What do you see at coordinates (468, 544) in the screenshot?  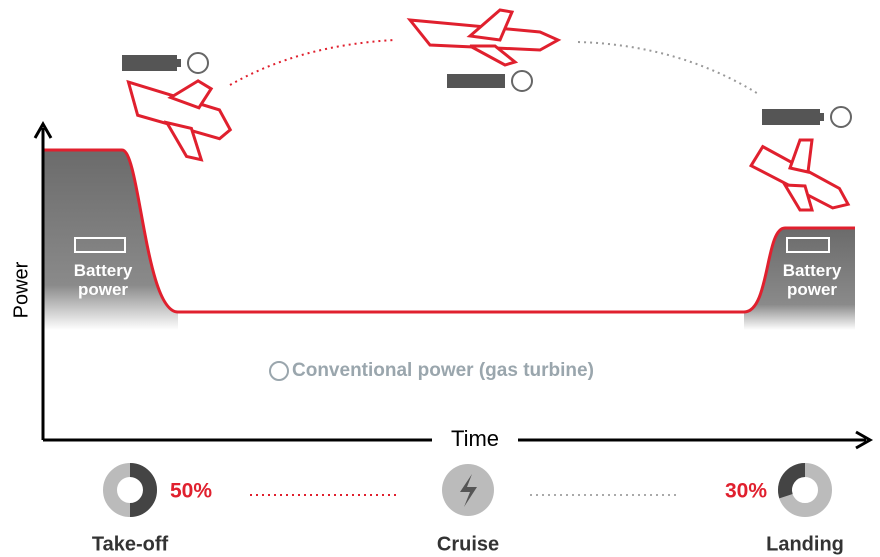 I see `phase-label: Cruise` at bounding box center [468, 544].